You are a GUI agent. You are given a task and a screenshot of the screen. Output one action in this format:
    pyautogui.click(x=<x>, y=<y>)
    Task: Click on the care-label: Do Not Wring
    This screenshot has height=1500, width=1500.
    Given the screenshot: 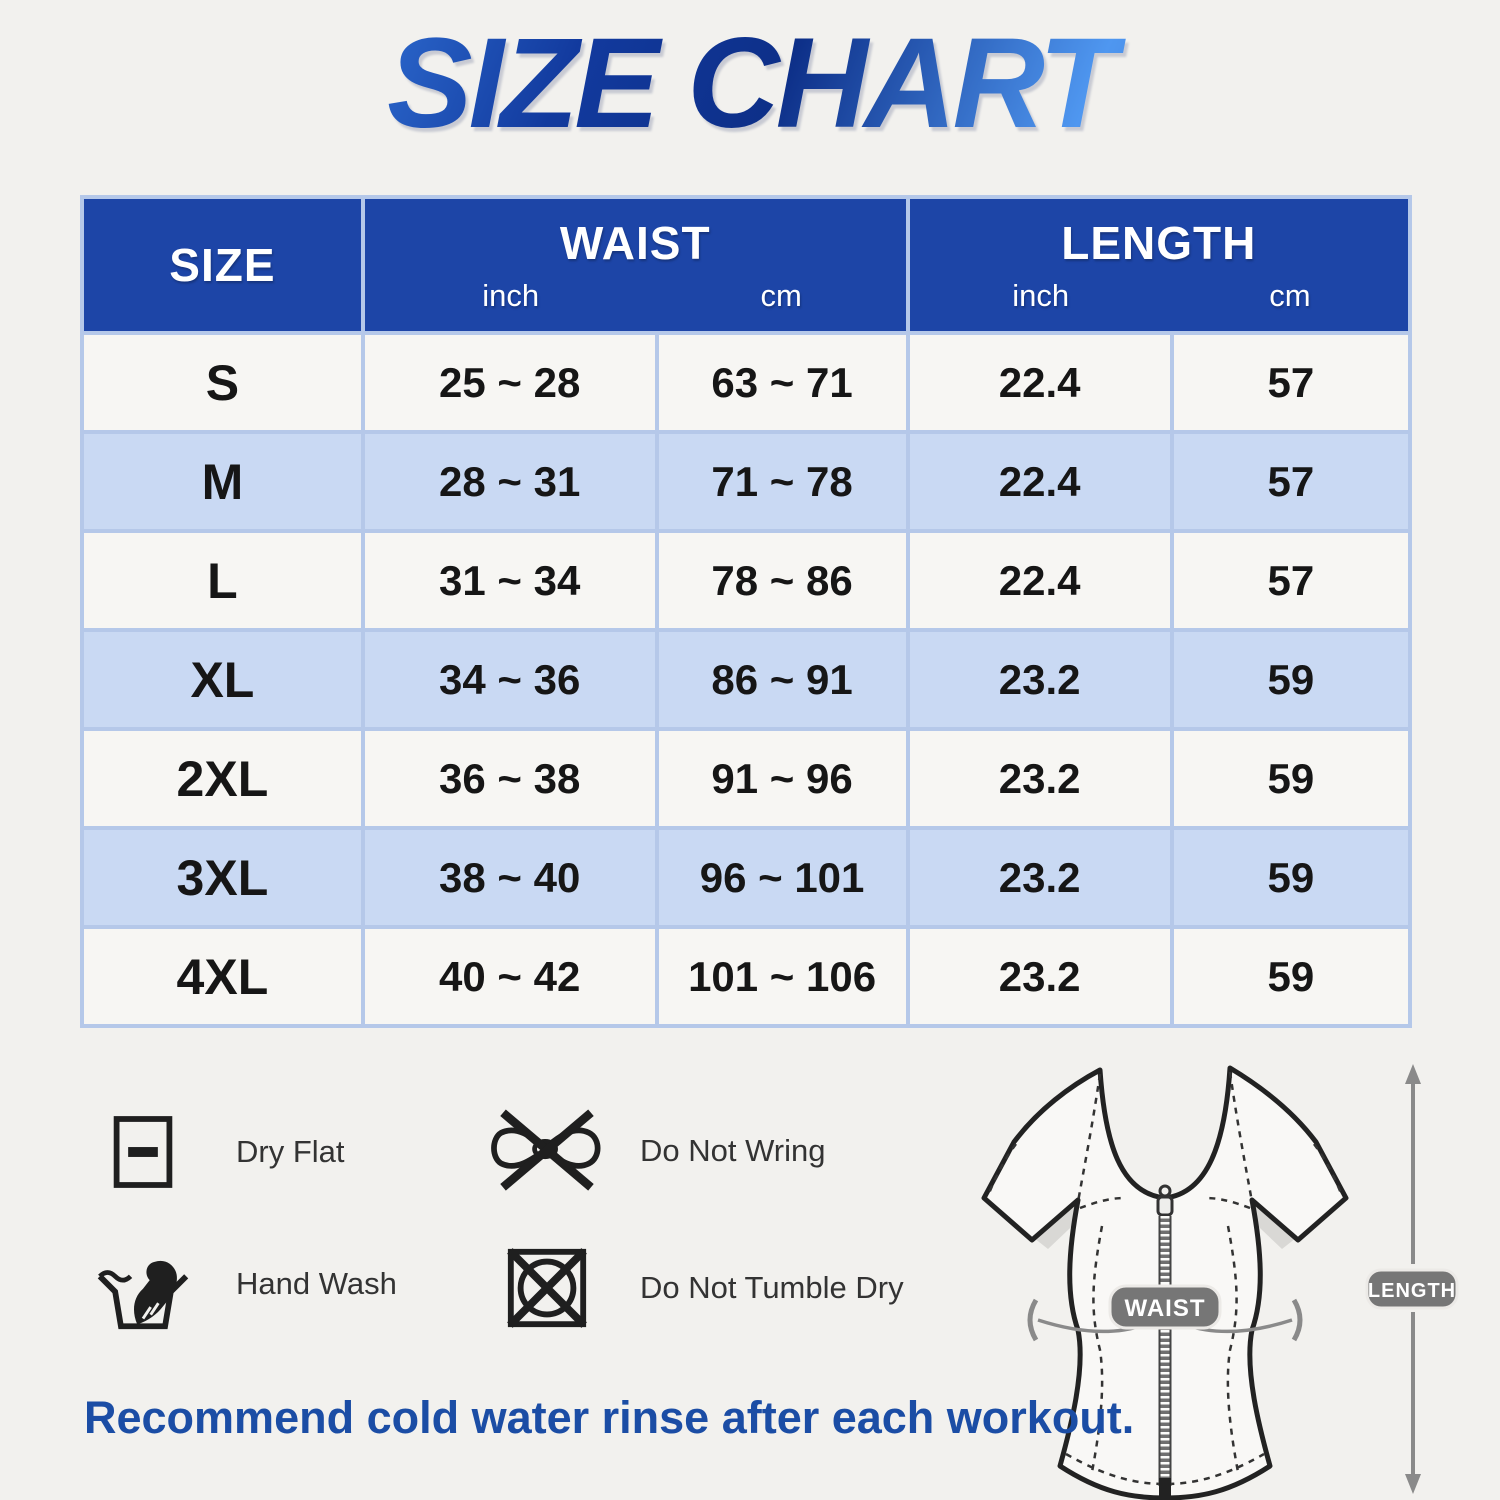 What is the action you would take?
    pyautogui.click(x=733, y=1150)
    